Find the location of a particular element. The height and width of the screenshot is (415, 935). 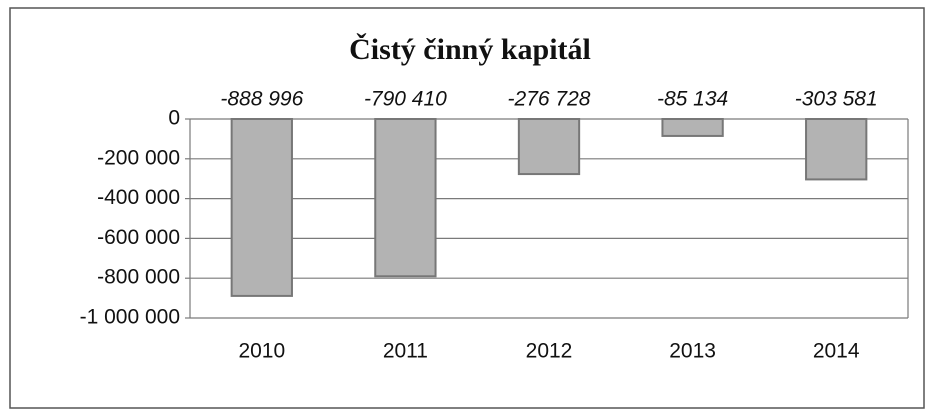

x-tick-label: 2014 is located at coordinates (836, 351).